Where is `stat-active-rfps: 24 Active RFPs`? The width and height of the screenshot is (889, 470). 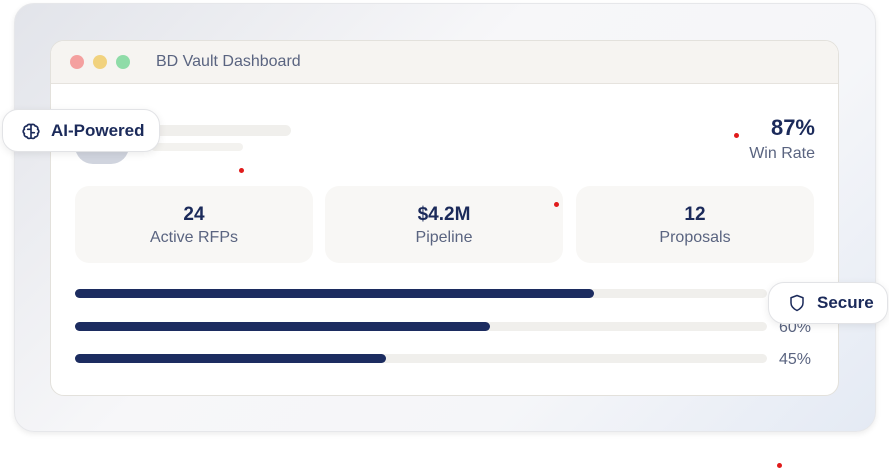 stat-active-rfps: 24 Active RFPs is located at coordinates (194, 224).